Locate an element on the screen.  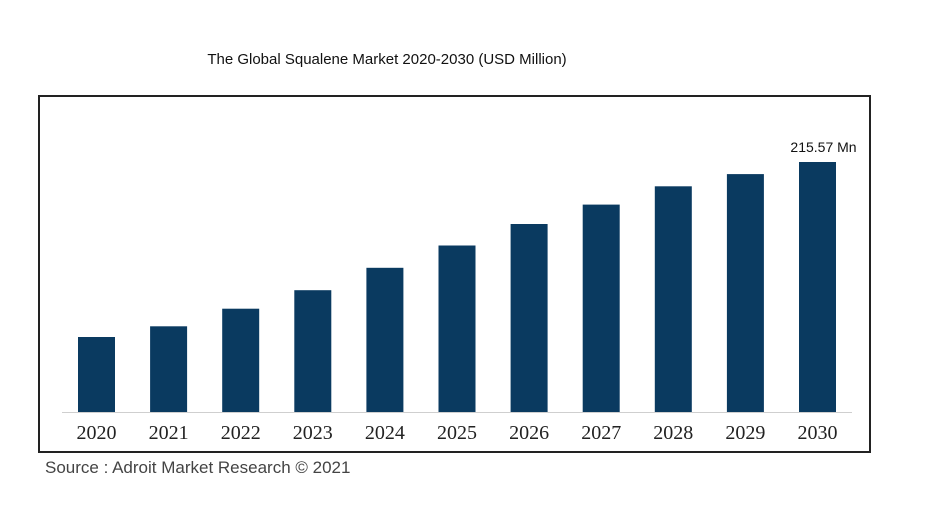
x-tick-label-2024: 2024 is located at coordinates (385, 433).